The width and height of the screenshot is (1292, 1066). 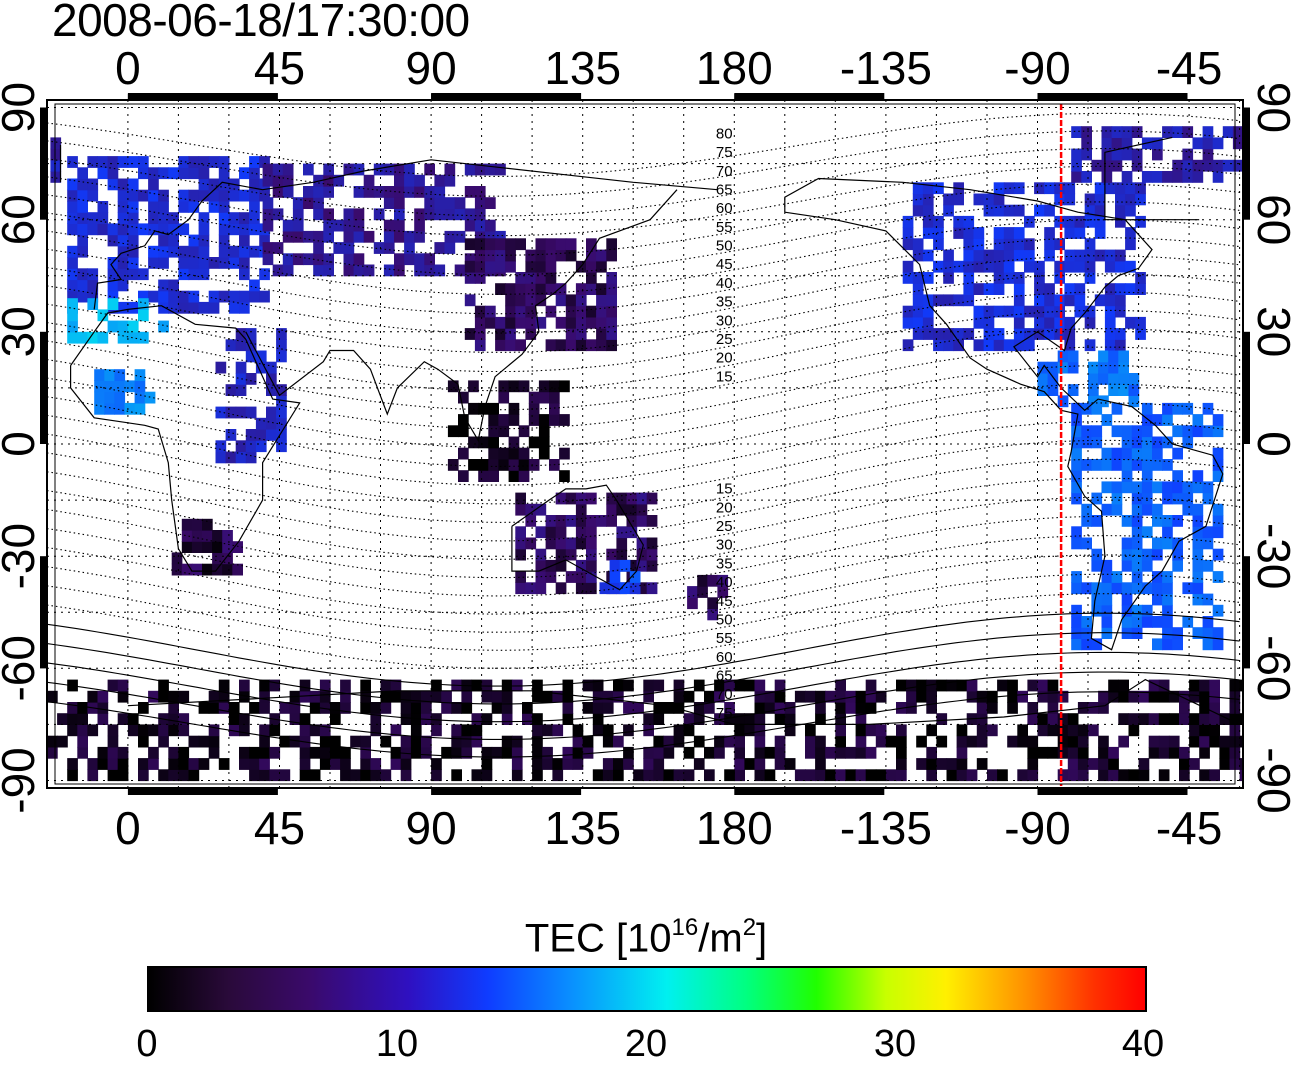 What do you see at coordinates (724, 227) in the screenshot?
I see `contour-label: 55` at bounding box center [724, 227].